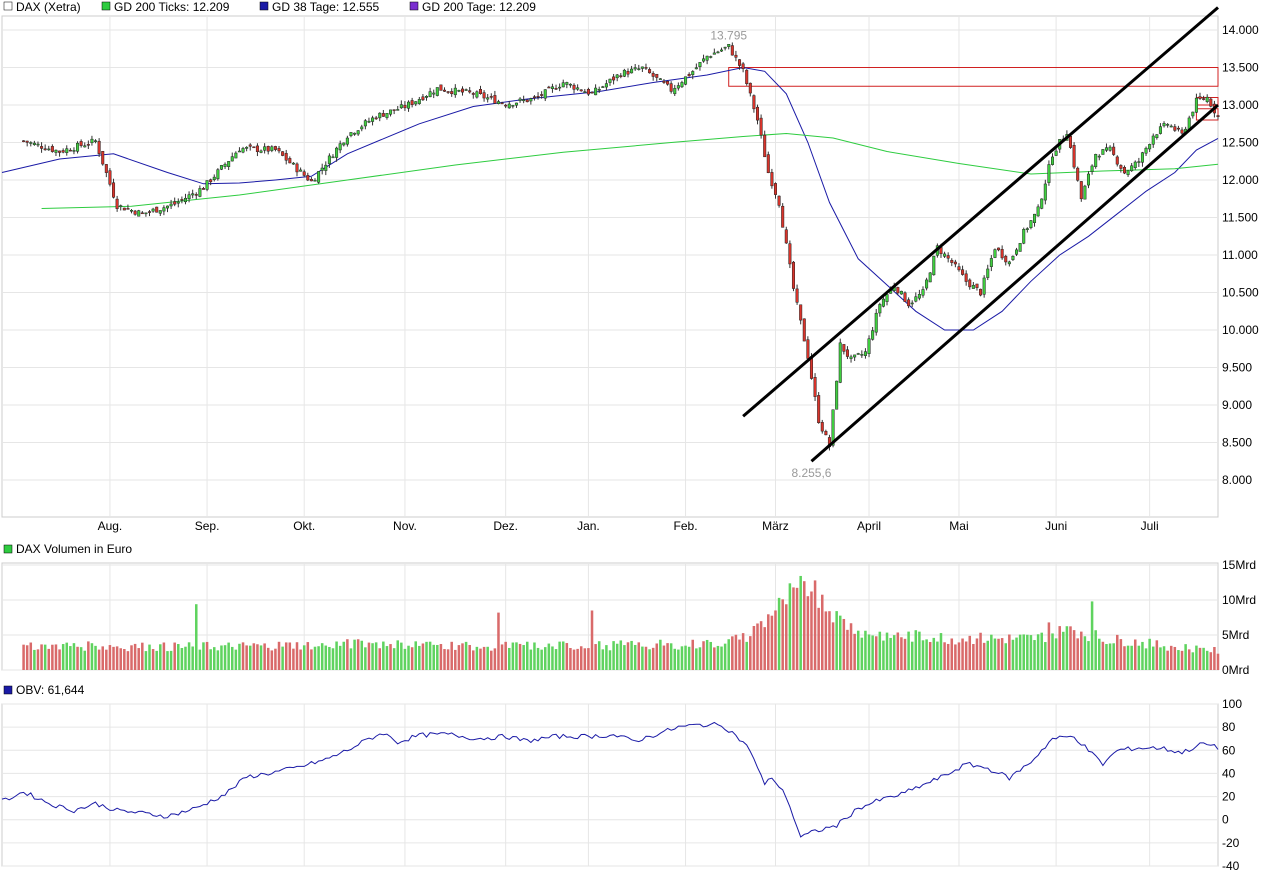 This screenshot has height=877, width=1268. What do you see at coordinates (588, 526) in the screenshot?
I see `x-tick-label: Jan.` at bounding box center [588, 526].